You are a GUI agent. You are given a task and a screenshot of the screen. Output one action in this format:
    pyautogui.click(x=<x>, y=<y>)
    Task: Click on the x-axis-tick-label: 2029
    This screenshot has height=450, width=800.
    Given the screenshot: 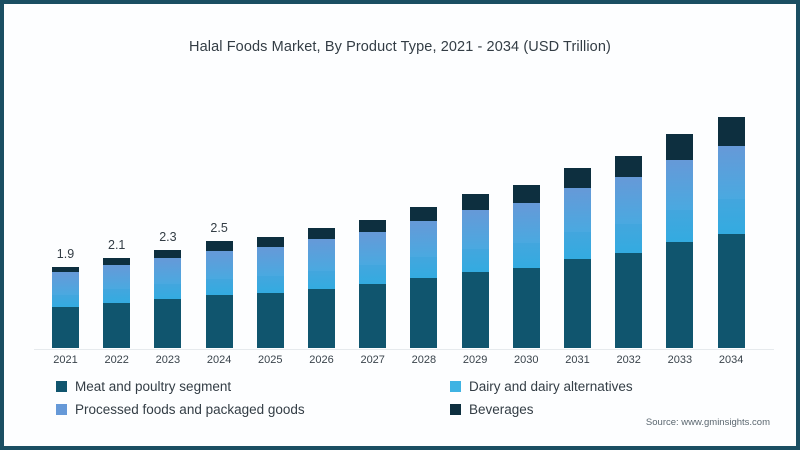 What is the action you would take?
    pyautogui.click(x=475, y=360)
    